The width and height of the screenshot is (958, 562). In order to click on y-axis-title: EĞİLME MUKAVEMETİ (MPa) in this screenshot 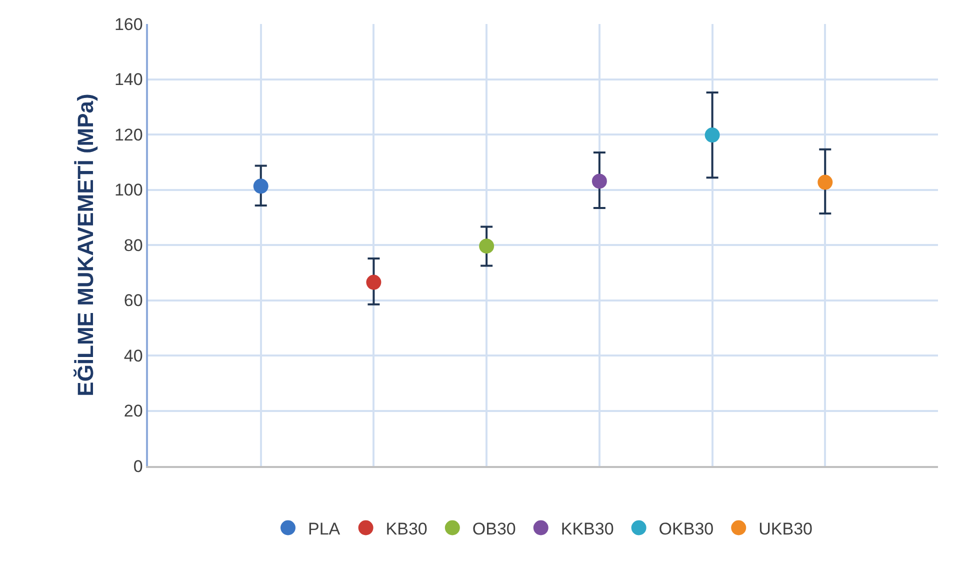, I will do `click(85, 245)`.